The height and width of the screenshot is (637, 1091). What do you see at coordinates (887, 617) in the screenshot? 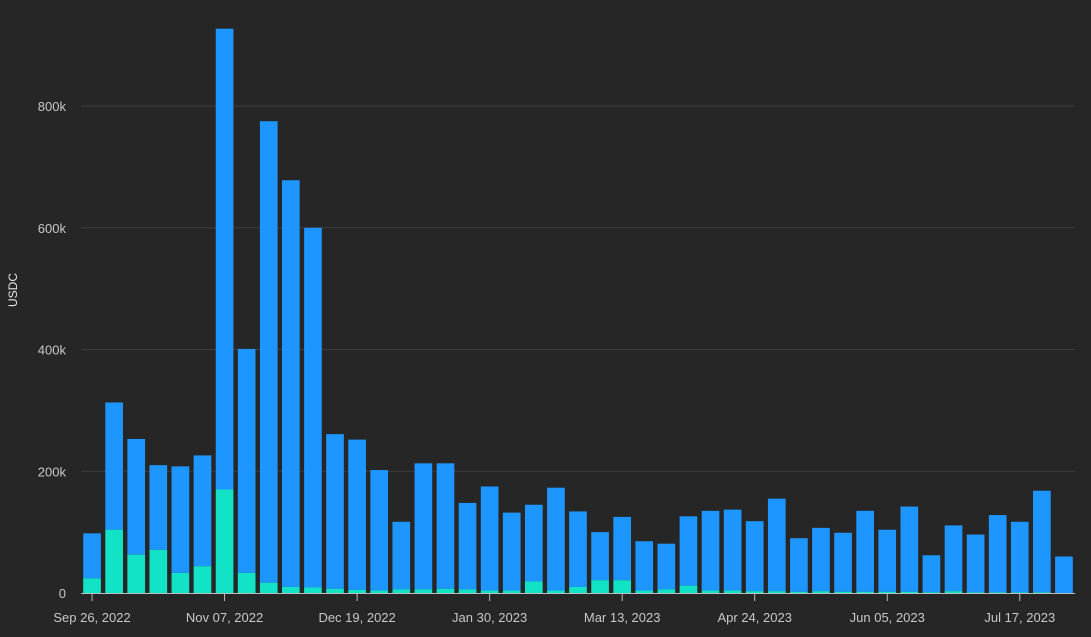
I see `x-tick-label: Jun 05, 2023` at bounding box center [887, 617].